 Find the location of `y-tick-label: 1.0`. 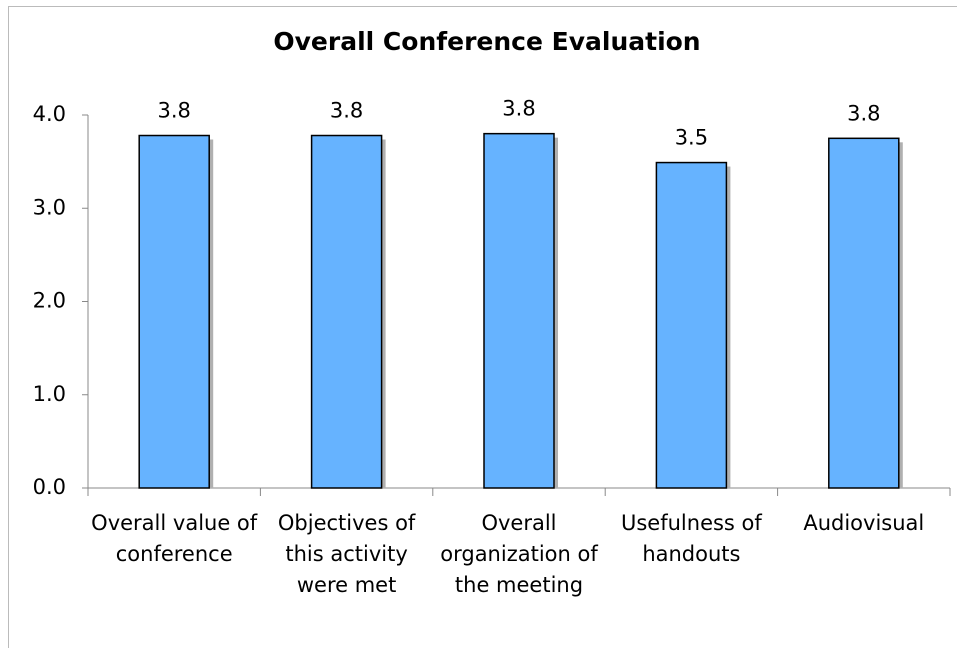

y-tick-label: 1.0 is located at coordinates (49, 394).